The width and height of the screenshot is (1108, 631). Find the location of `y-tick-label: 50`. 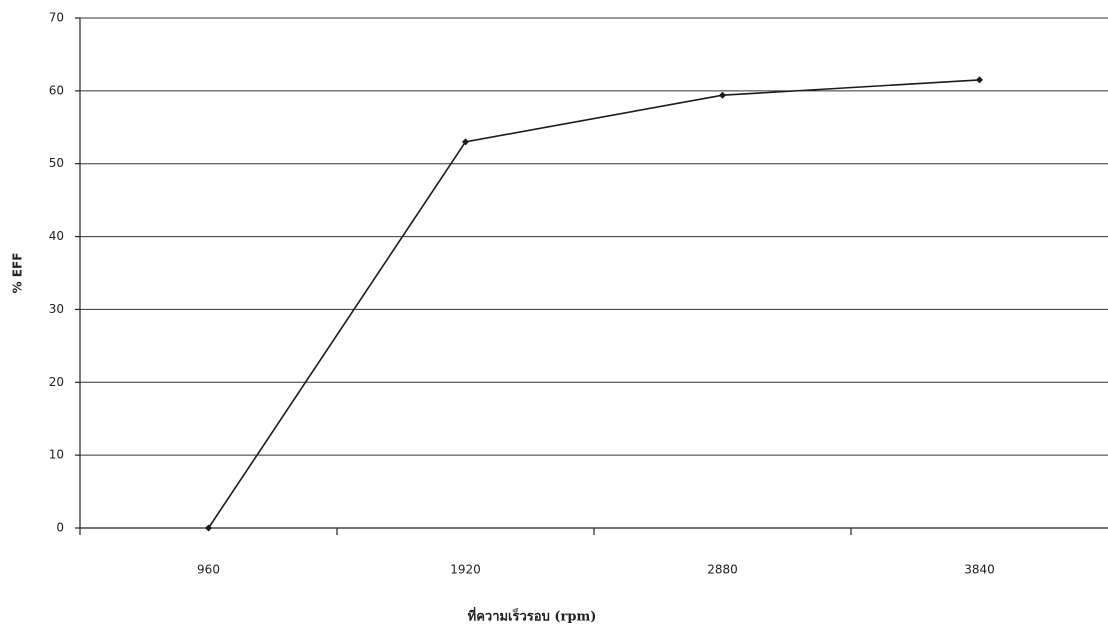

y-tick-label: 50 is located at coordinates (56, 163).